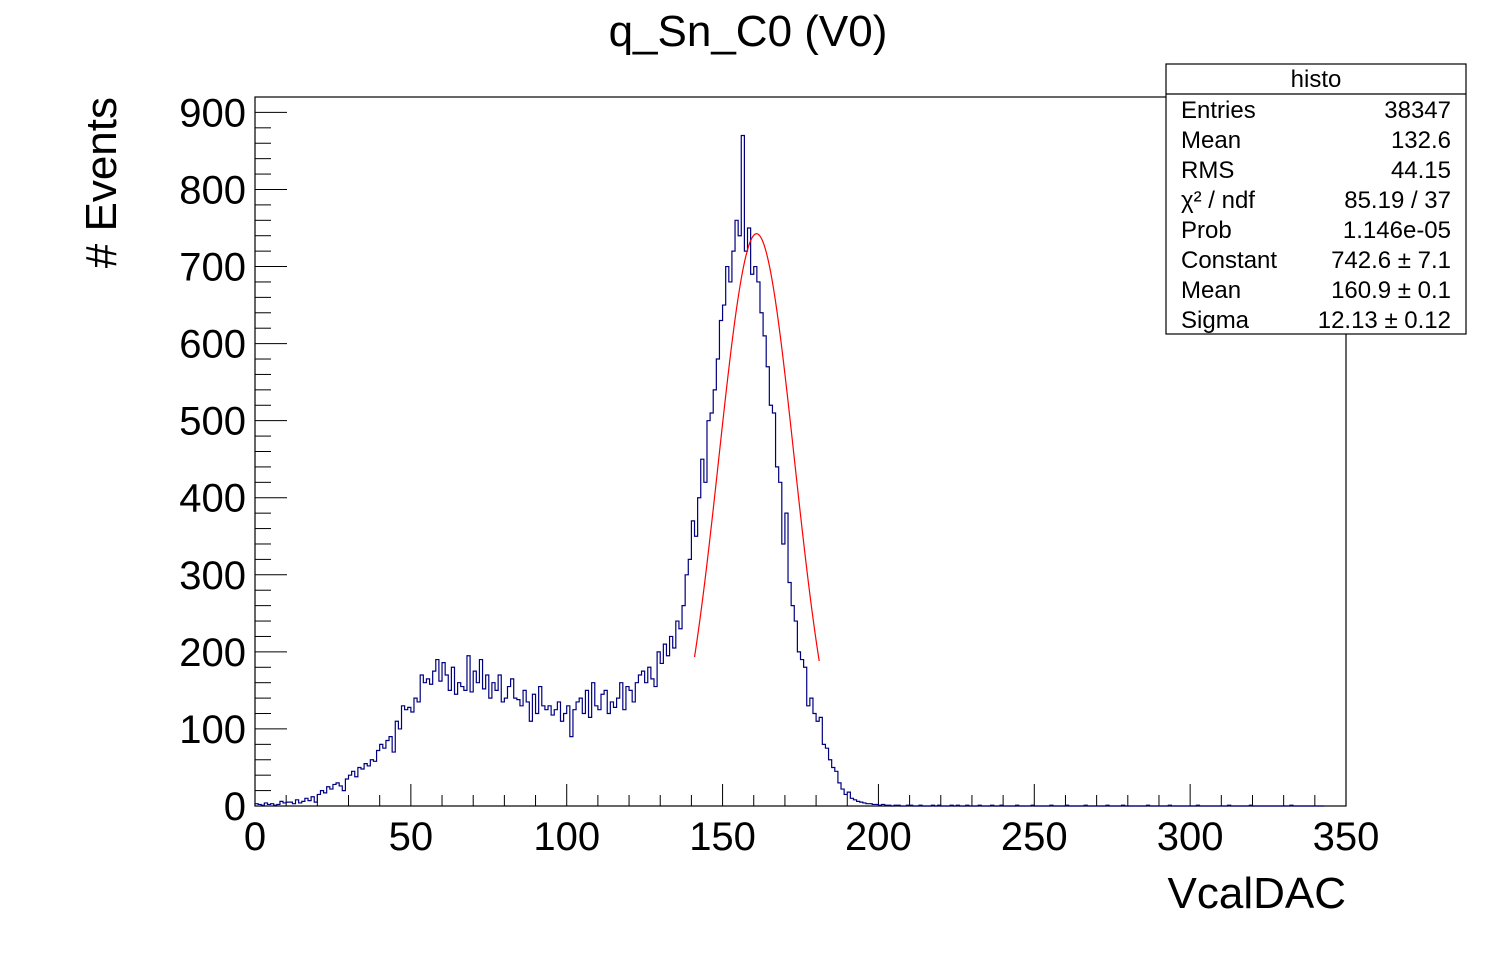 The width and height of the screenshot is (1496, 972). Describe the element at coordinates (1397, 200) in the screenshot. I see `stats-row-value: 85.19 / 37` at that location.